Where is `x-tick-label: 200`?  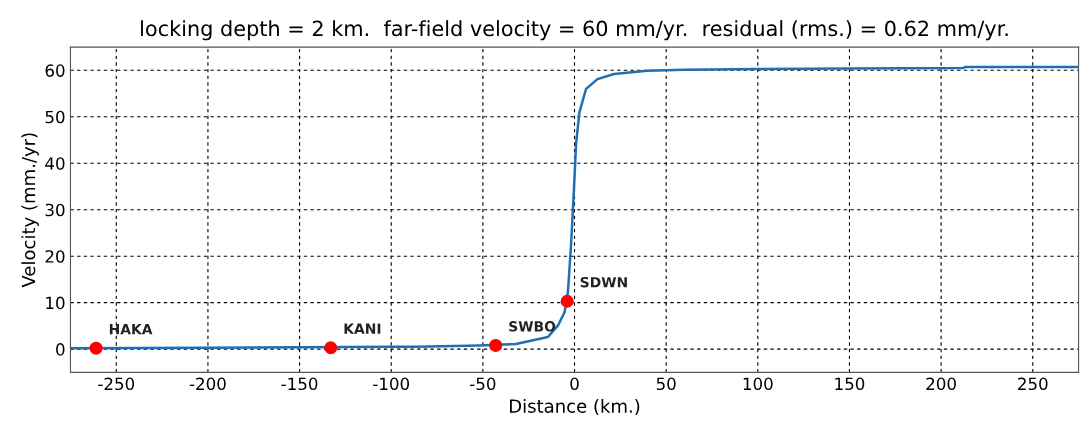 x-tick-label: 200 is located at coordinates (941, 384).